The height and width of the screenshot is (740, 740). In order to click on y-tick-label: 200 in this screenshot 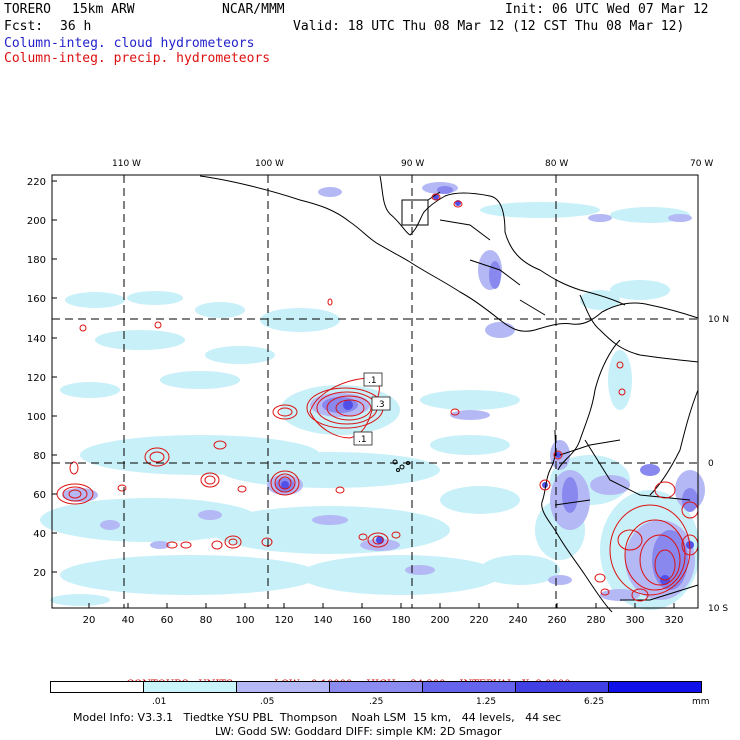, I will do `click(36, 221)`.